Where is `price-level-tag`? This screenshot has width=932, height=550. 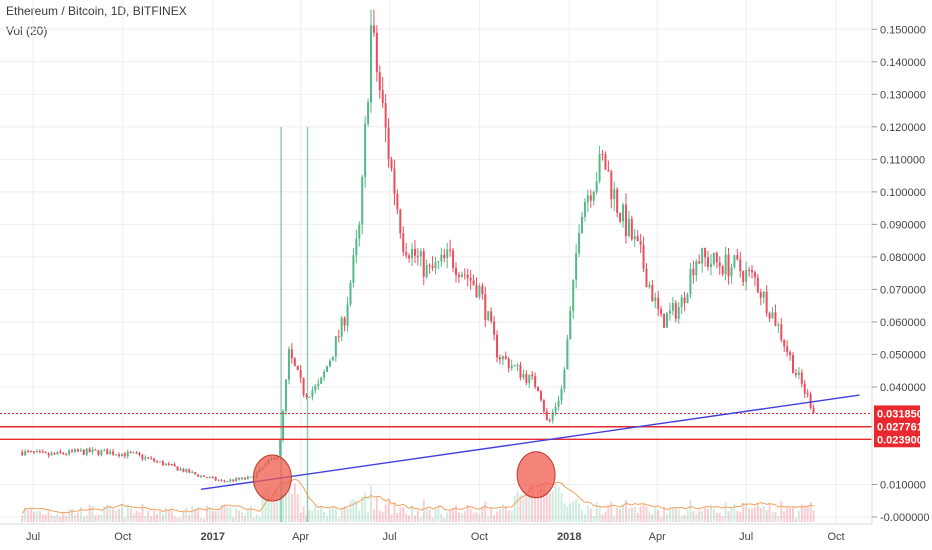
price-level-tag is located at coordinates (897, 413).